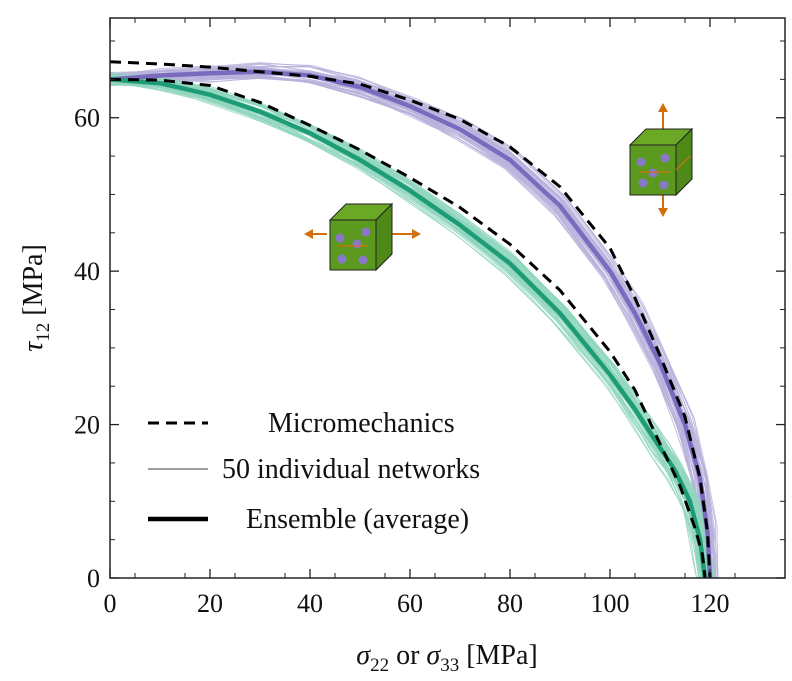 The width and height of the screenshot is (792, 681). What do you see at coordinates (210, 603) in the screenshot?
I see `x-tick-label: 20` at bounding box center [210, 603].